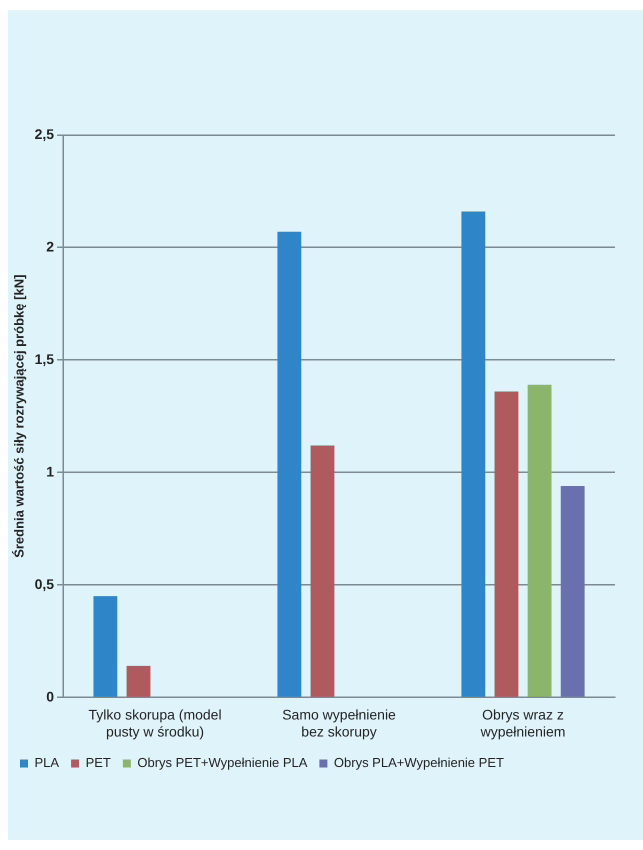 This screenshot has width=643, height=850. What do you see at coordinates (18, 416) in the screenshot?
I see `y-axis-title: Średnia wartość siły rozrywającej próbkę [kN]` at bounding box center [18, 416].